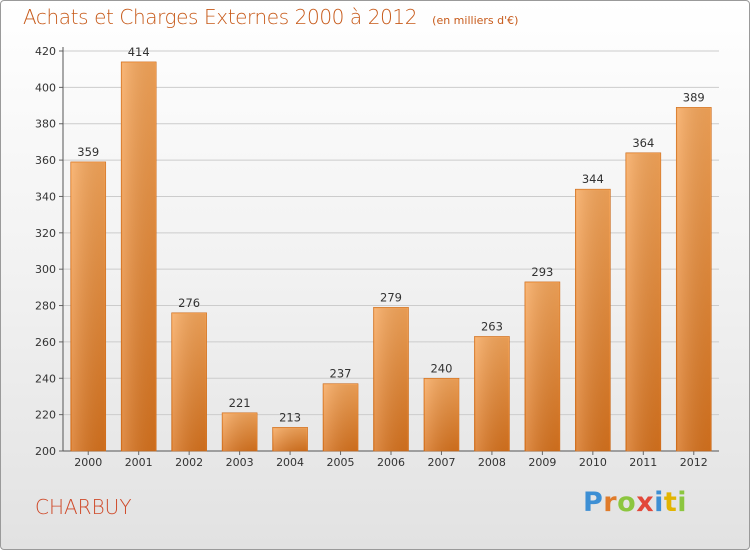  I want to click on x-tick-label: 2012, so click(694, 462).